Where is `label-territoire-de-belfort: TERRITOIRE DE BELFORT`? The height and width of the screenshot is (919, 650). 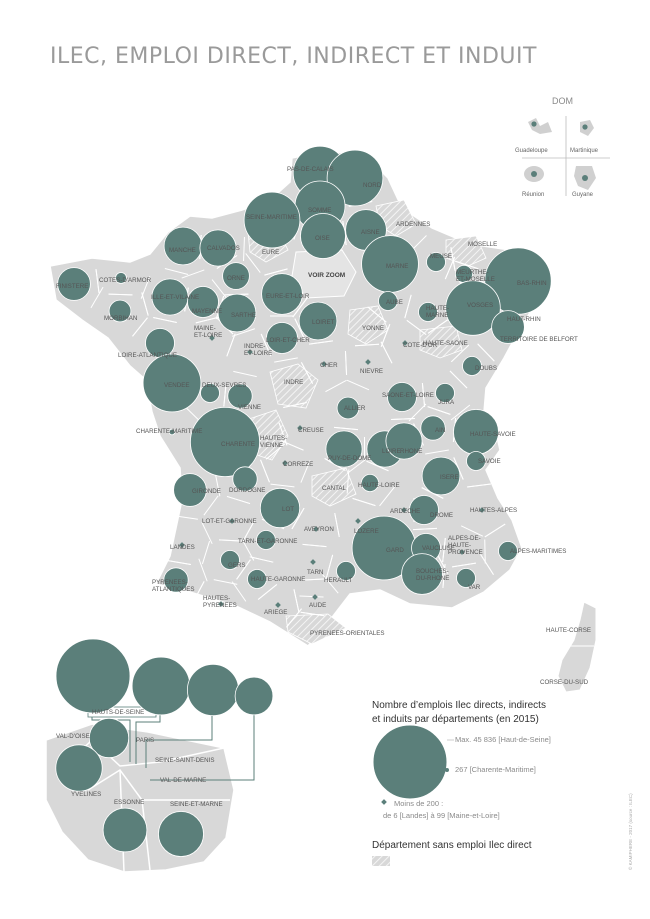 label-territoire-de-belfort: TERRITOIRE DE BELFORT is located at coordinates (539, 339).